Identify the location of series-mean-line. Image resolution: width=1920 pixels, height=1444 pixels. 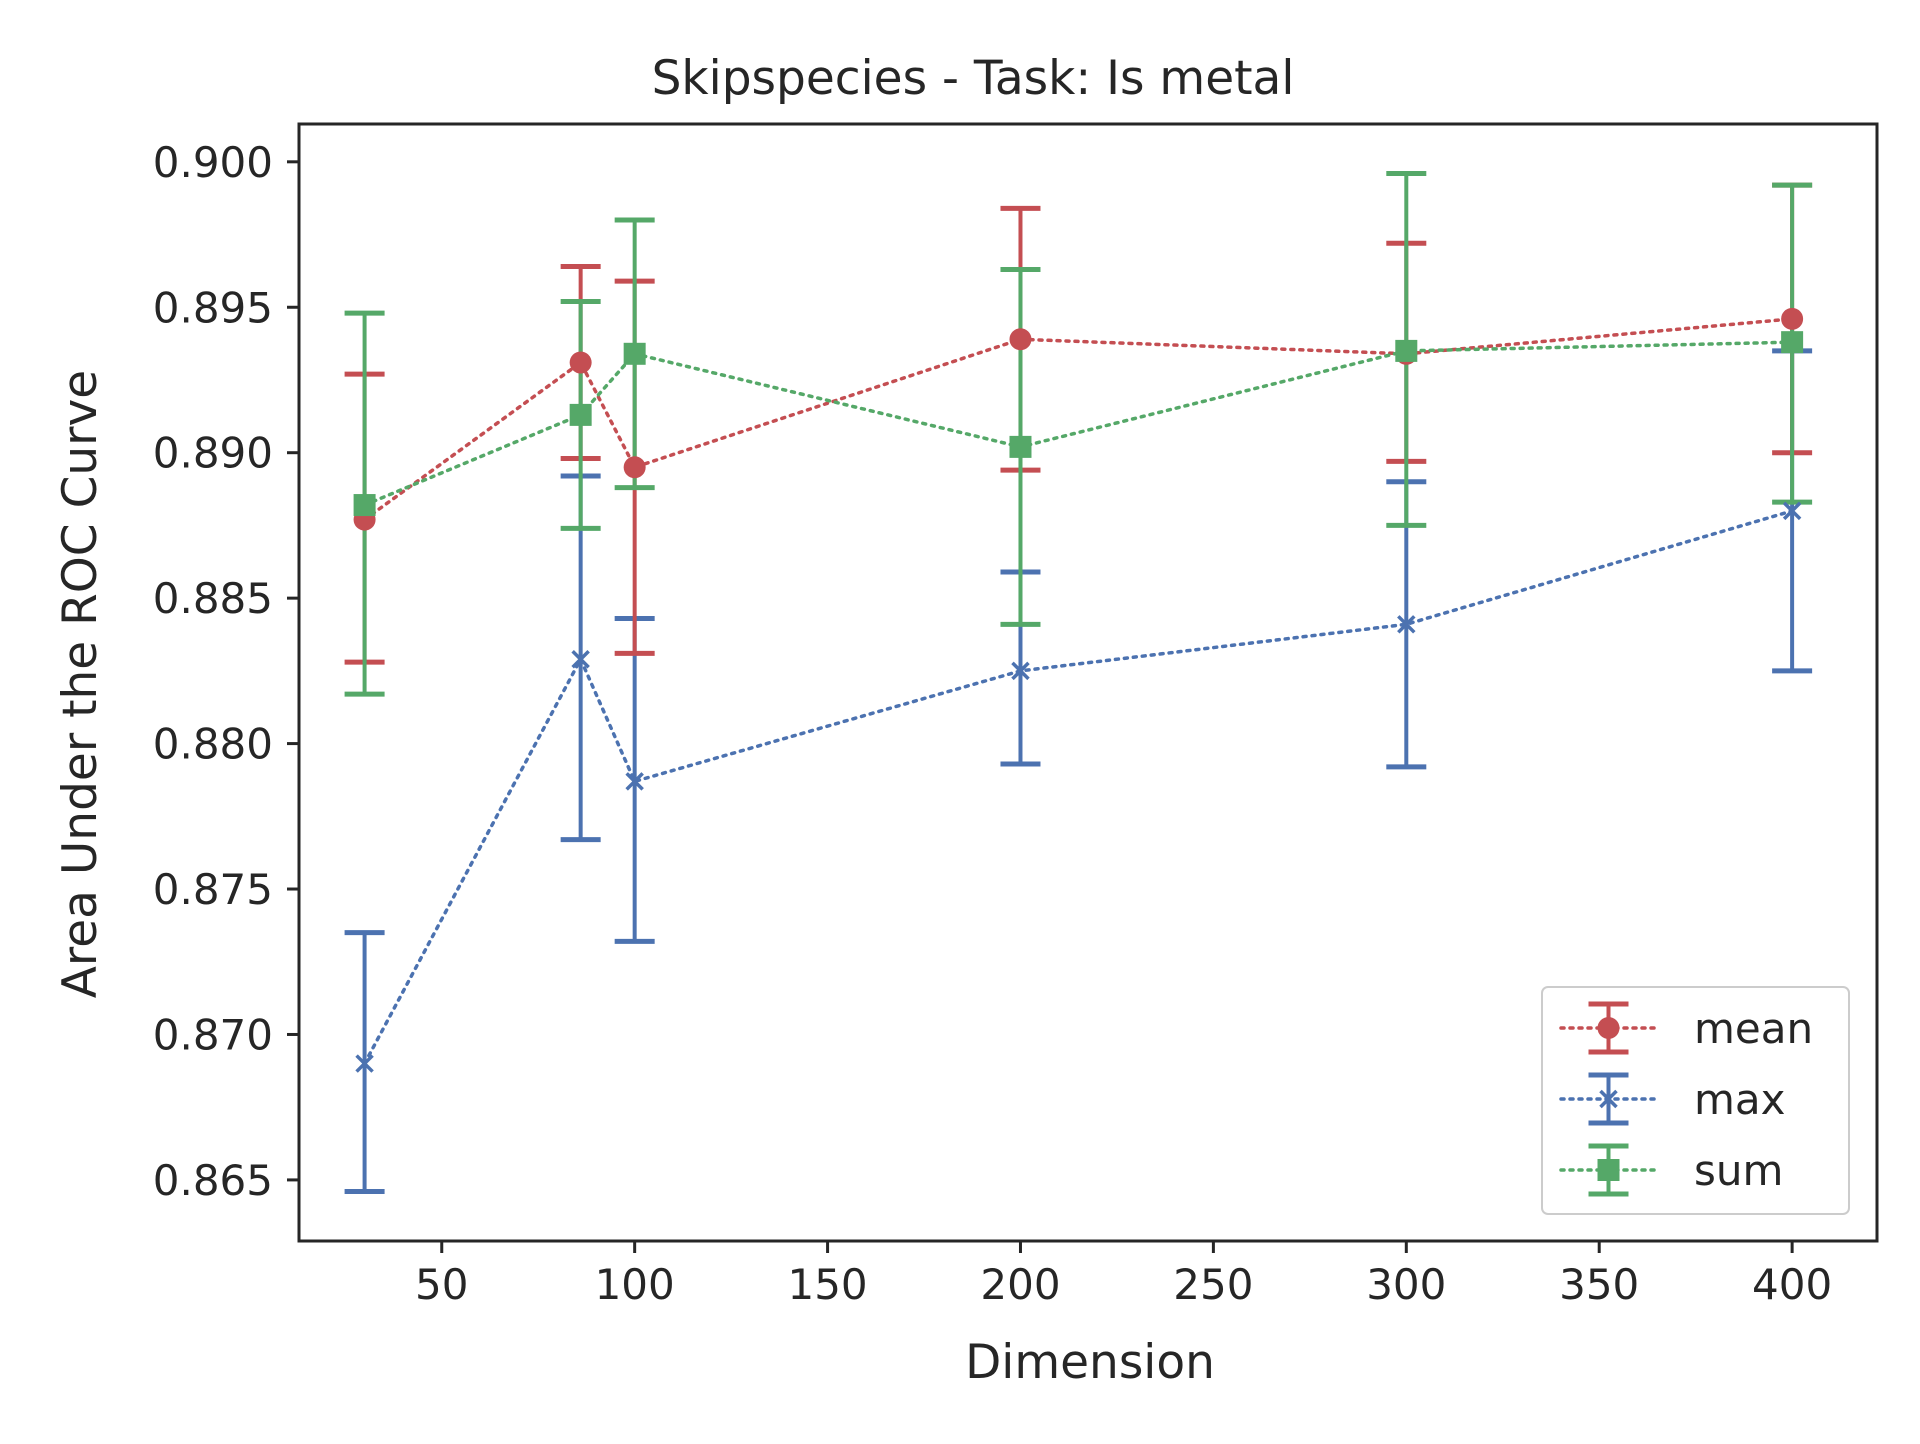
(1078, 419).